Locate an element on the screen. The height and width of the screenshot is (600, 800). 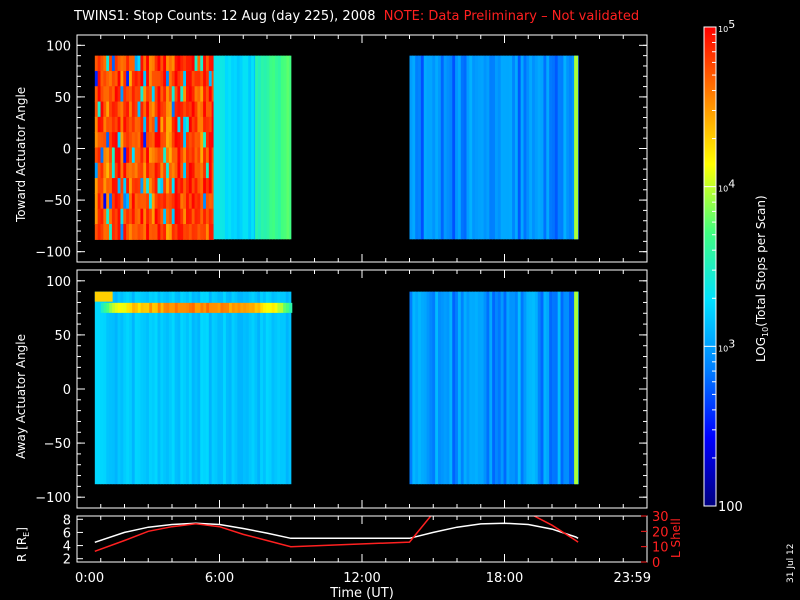
y-tick-label: 0 is located at coordinates (67, 390).